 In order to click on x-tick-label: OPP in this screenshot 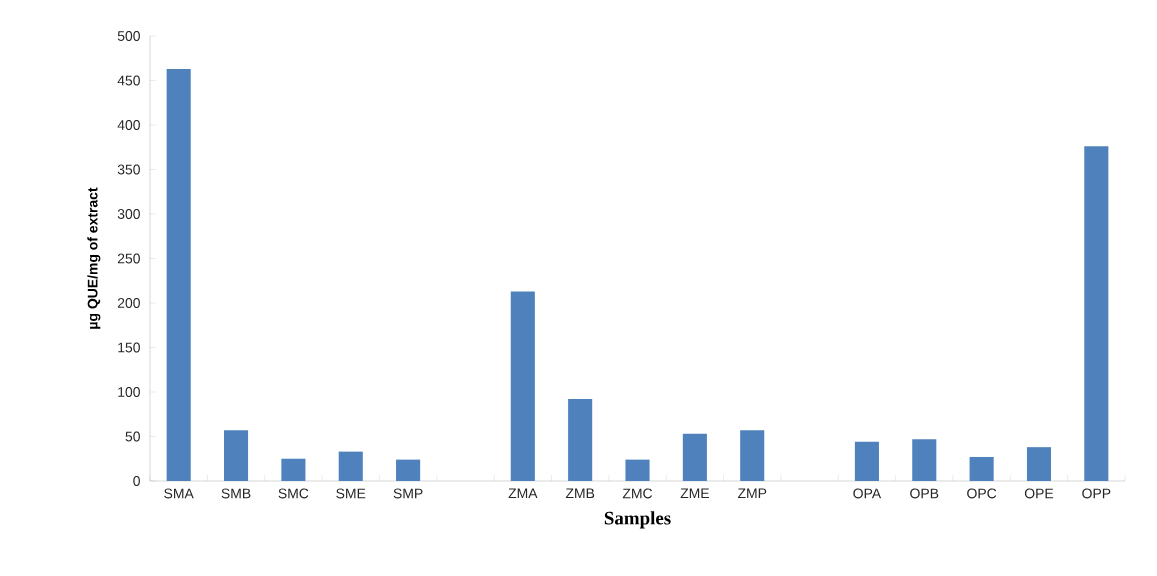, I will do `click(1096, 493)`.